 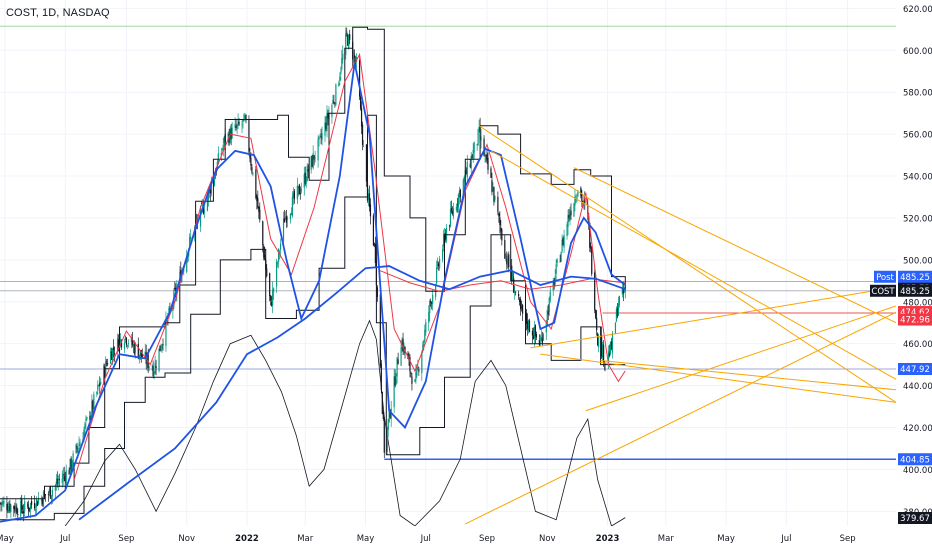 I want to click on price-tag: COST, so click(x=883, y=292).